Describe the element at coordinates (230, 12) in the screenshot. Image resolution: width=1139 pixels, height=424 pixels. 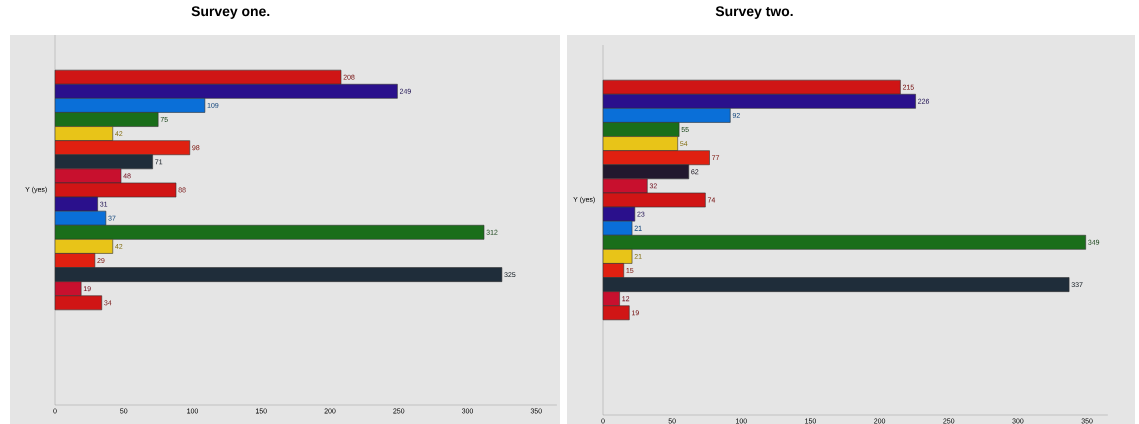
I see `chart-title: Survey one.` at that location.